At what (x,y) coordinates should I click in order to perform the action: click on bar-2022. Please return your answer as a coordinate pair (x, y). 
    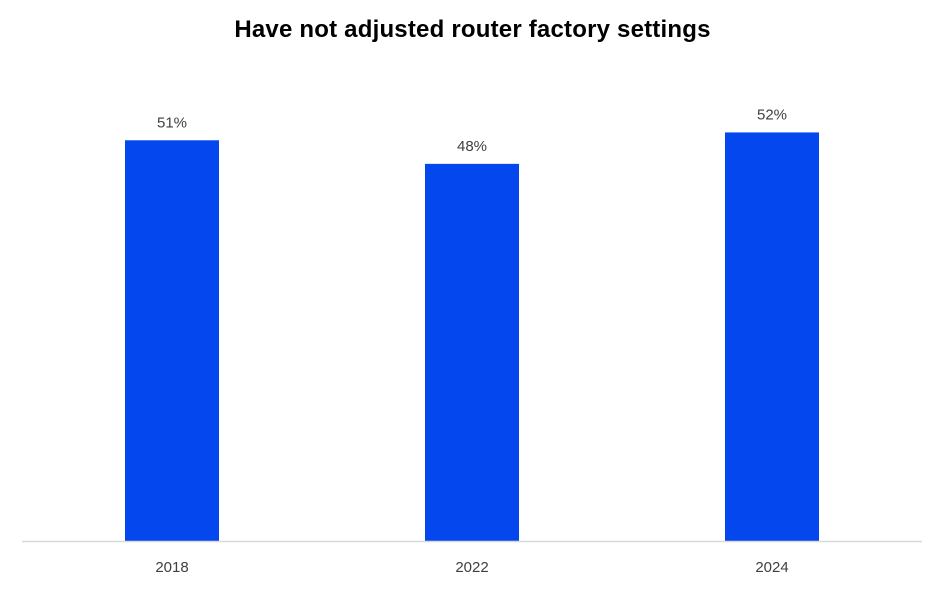
    Looking at the image, I should click on (472, 352).